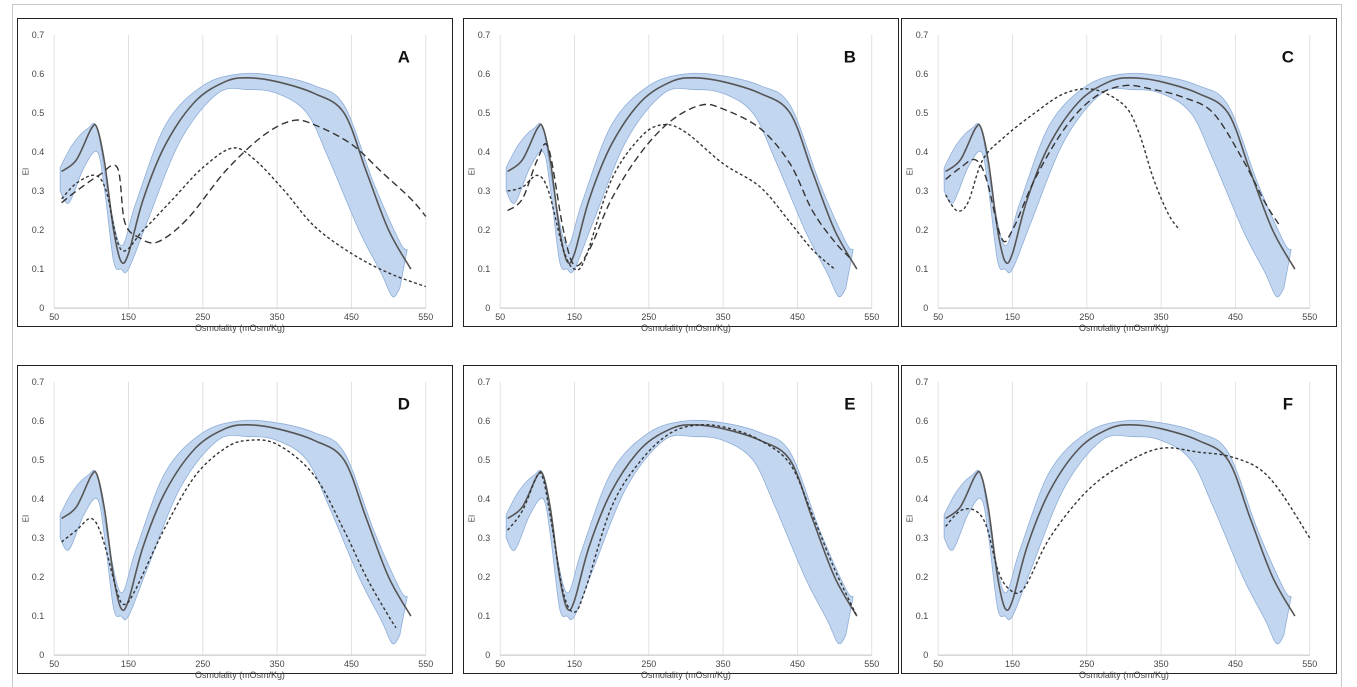 Image resolution: width=1357 pixels, height=687 pixels. What do you see at coordinates (850, 57) in the screenshot?
I see `panel-label-b: B` at bounding box center [850, 57].